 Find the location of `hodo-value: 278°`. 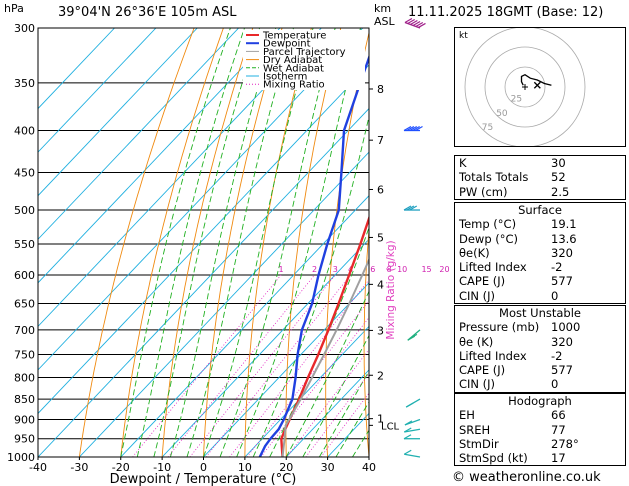

hodo-value: 278° is located at coordinates (565, 443).